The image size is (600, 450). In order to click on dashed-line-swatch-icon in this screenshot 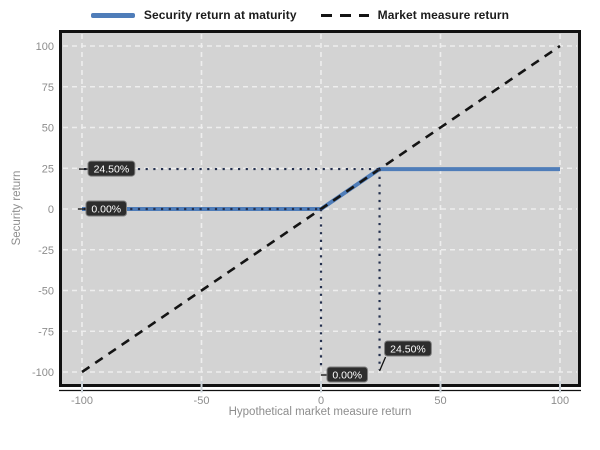, I will do `click(344, 15)`.